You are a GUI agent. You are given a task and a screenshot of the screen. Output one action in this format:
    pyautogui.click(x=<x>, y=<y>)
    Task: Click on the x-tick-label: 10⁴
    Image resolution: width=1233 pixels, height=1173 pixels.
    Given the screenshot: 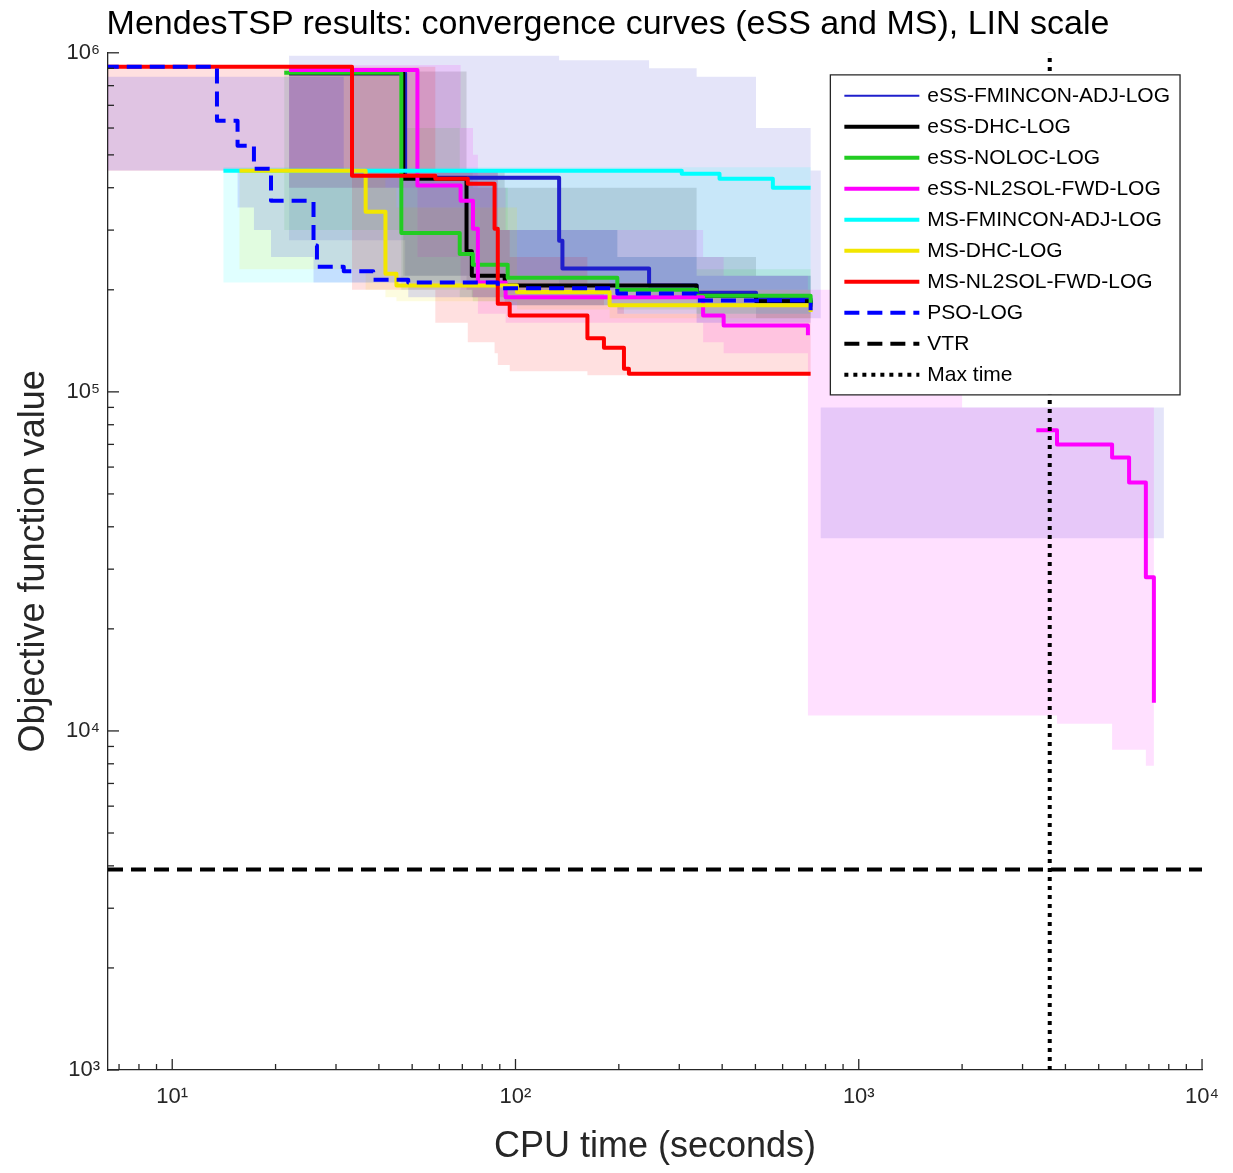 What is the action you would take?
    pyautogui.click(x=1202, y=1096)
    